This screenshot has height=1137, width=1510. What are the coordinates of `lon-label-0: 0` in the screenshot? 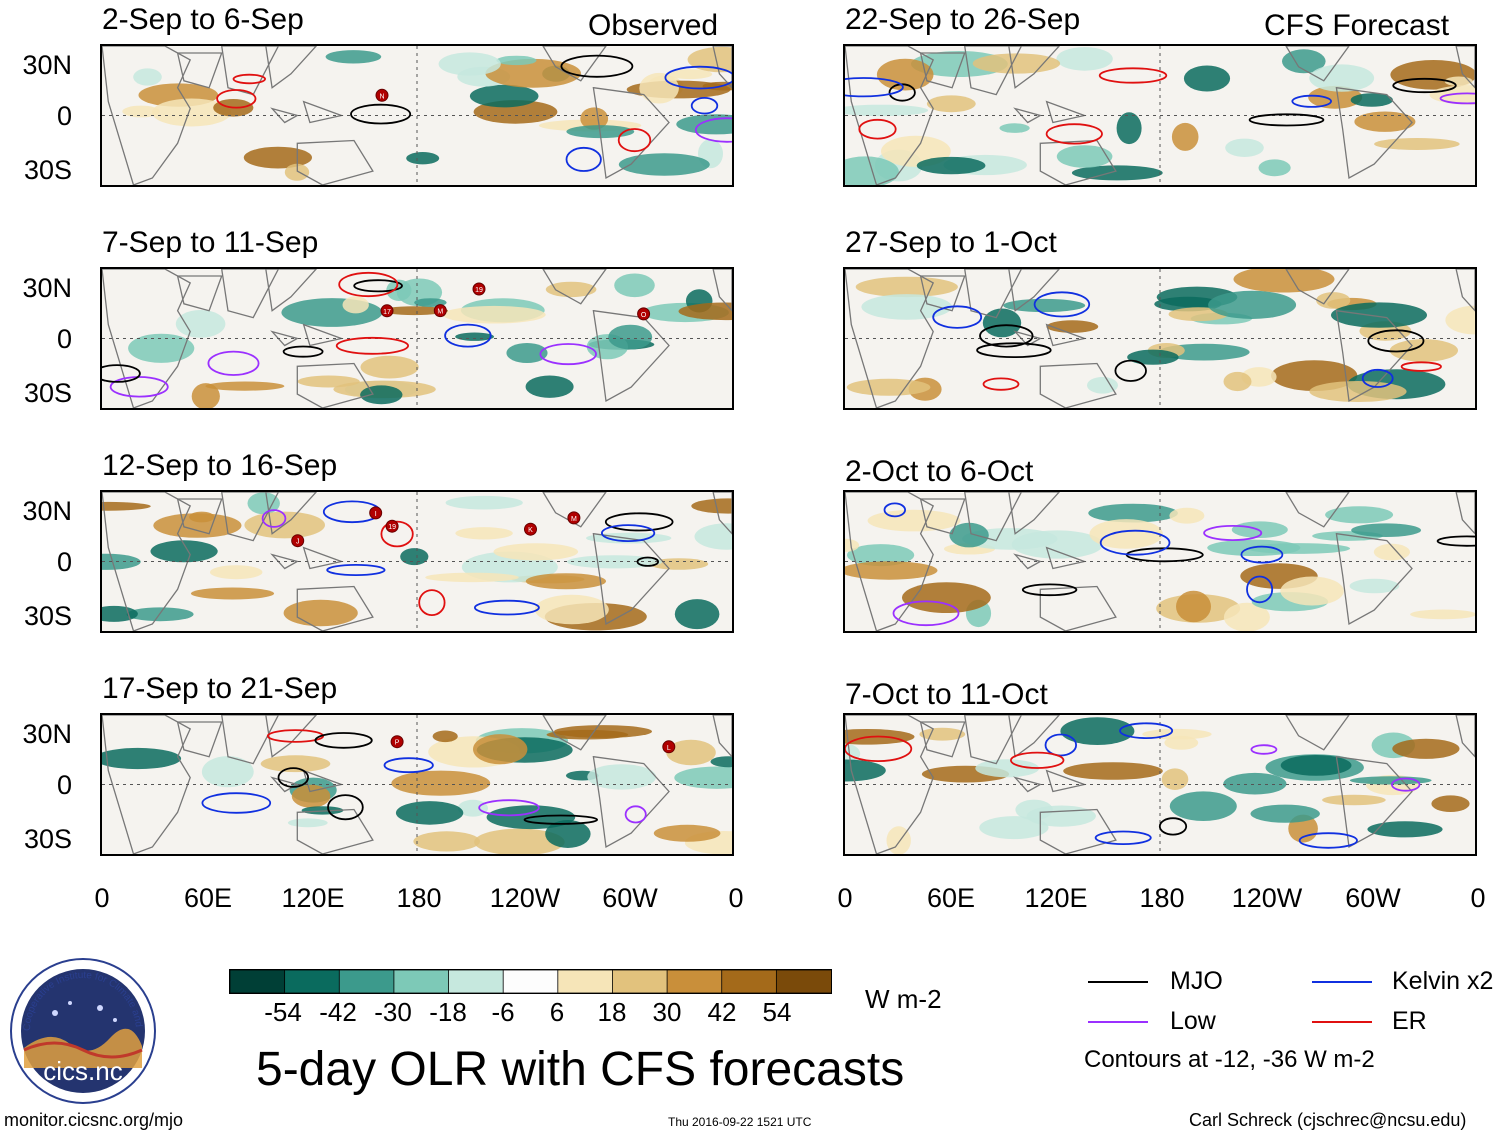 It's located at (845, 898).